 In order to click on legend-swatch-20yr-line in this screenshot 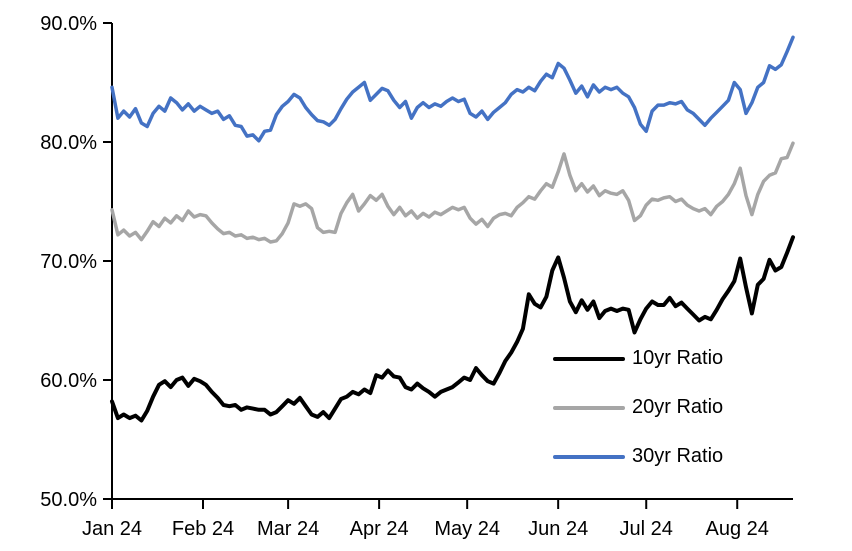, I will do `click(589, 407)`.